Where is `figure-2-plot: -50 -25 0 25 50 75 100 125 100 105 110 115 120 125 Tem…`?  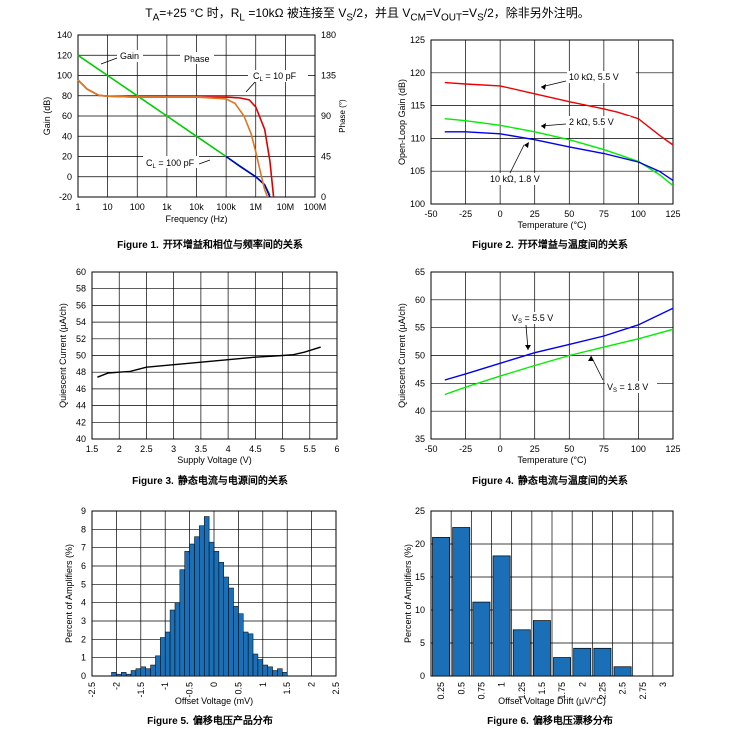
figure-2-plot: -50 -25 0 25 50 75 100 125 100 105 110 115 120 125 Tem… is located at coordinates (539, 132).